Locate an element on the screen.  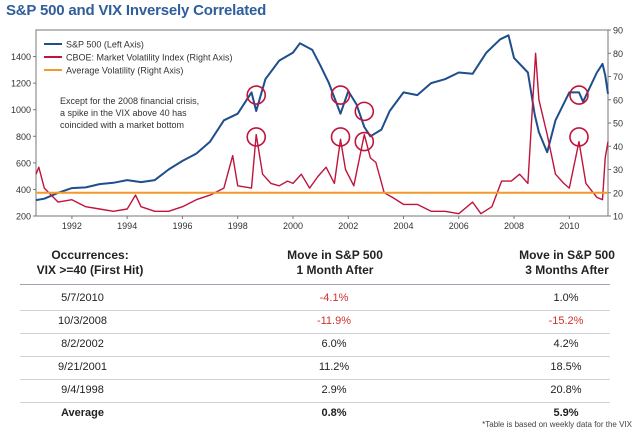
row-one-month: -4.1% is located at coordinates (334, 298).